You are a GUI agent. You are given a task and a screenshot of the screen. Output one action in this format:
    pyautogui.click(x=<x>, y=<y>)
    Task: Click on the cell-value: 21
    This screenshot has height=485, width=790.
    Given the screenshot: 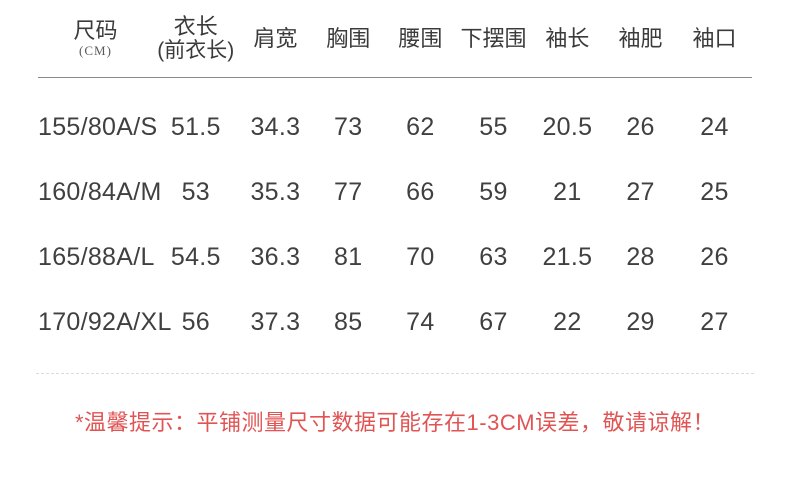 What is the action you would take?
    pyautogui.click(x=567, y=192)
    